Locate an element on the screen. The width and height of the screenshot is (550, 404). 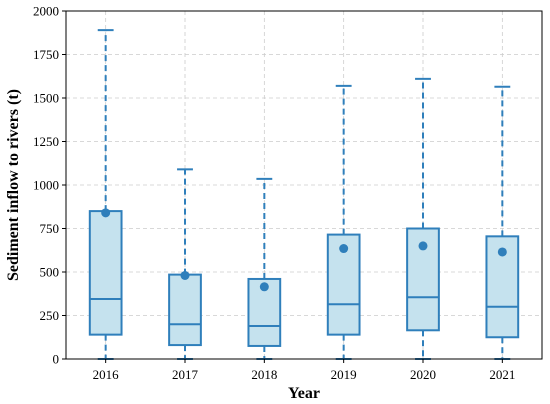
box-2020 is located at coordinates (423, 218).